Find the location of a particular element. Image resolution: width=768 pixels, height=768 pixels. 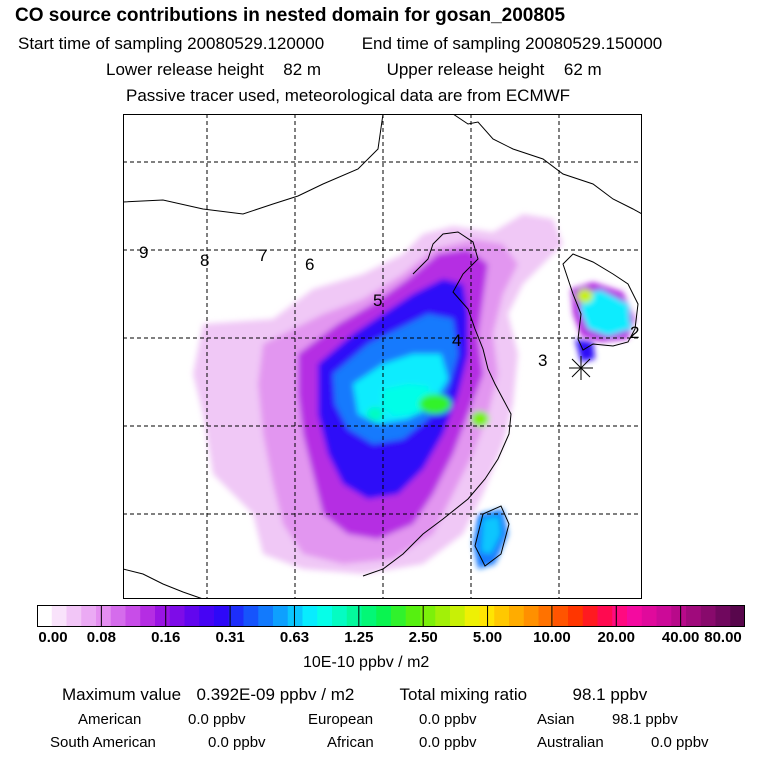

upper-height-value: 62 m is located at coordinates (582, 69).